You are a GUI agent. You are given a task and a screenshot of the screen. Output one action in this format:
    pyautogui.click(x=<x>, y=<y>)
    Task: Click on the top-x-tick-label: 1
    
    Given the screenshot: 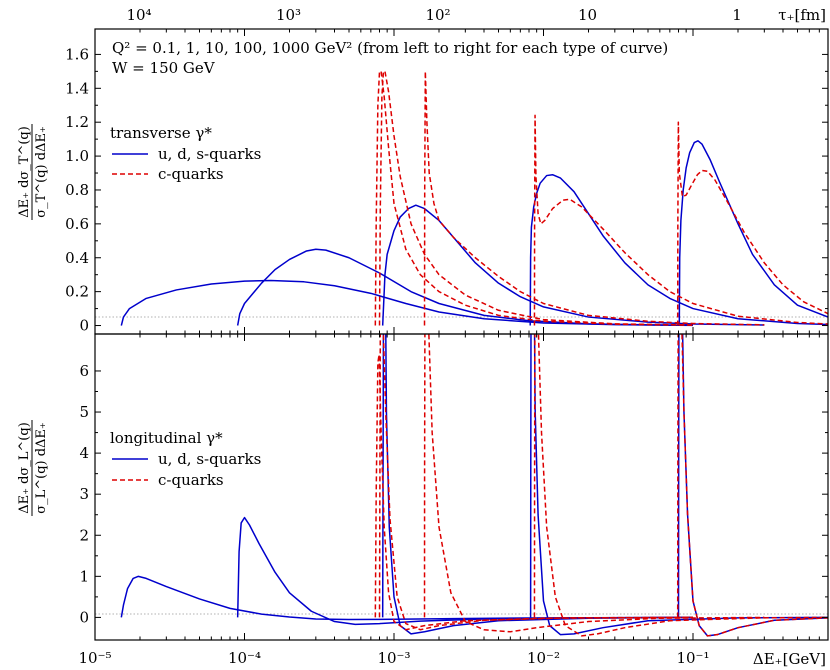 What is the action you would take?
    pyautogui.click(x=737, y=15)
    